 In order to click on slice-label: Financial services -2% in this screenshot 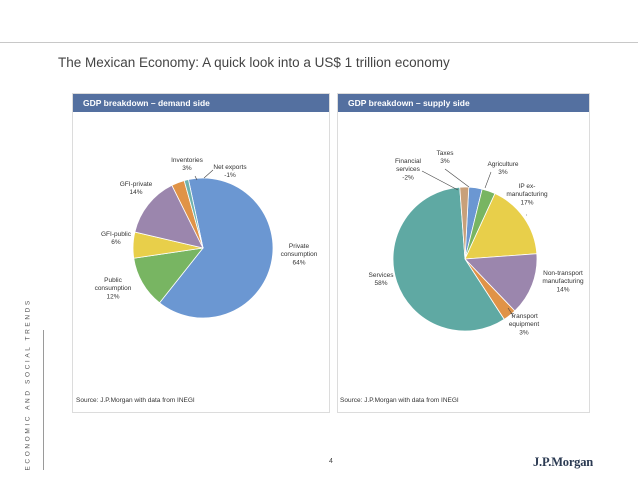, I will do `click(408, 169)`.